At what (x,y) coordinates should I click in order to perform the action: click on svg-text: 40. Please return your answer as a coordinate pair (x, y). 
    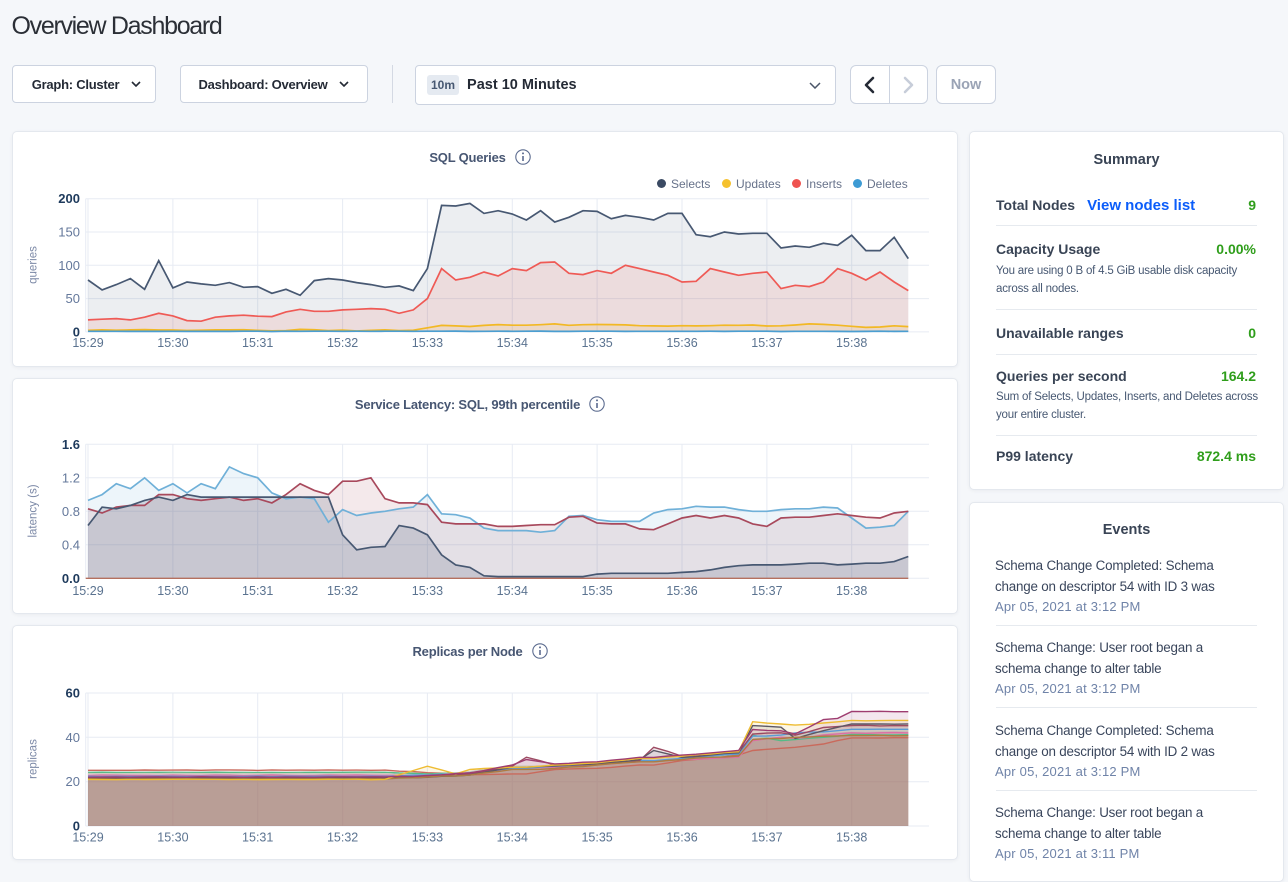
    Looking at the image, I should click on (73, 737).